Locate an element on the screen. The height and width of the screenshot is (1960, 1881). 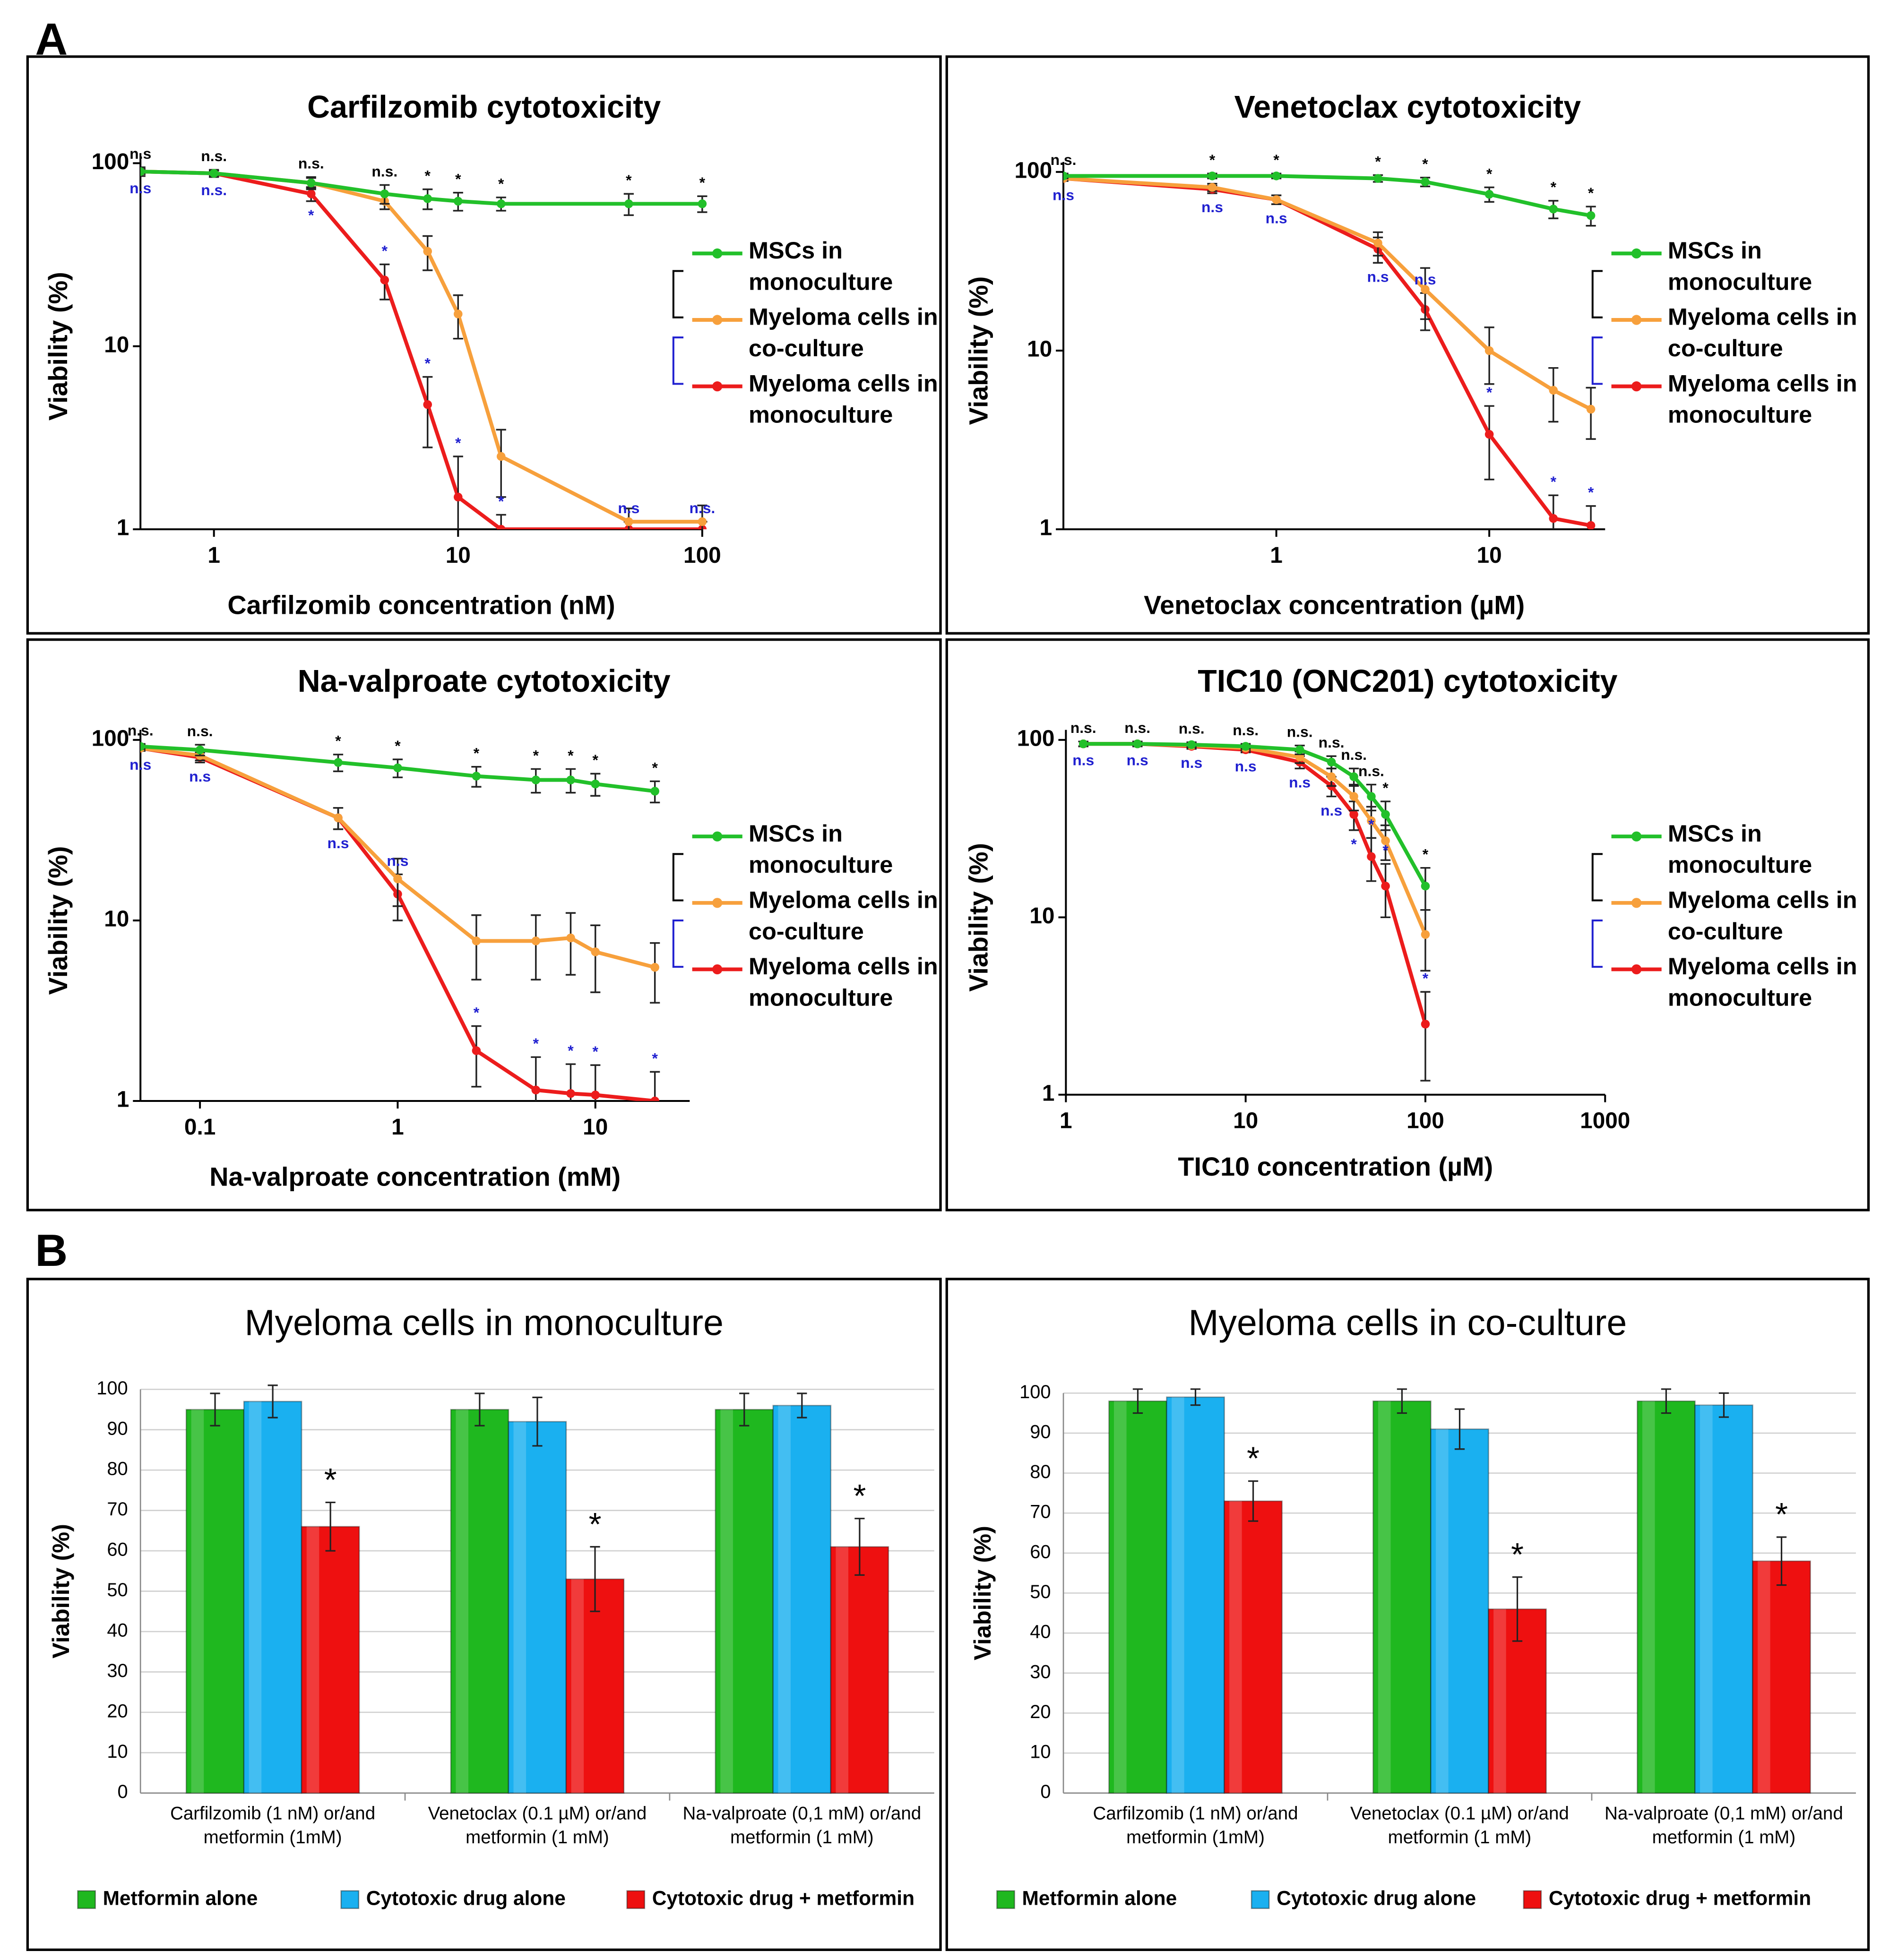
panel-label: B is located at coordinates (52, 1251).